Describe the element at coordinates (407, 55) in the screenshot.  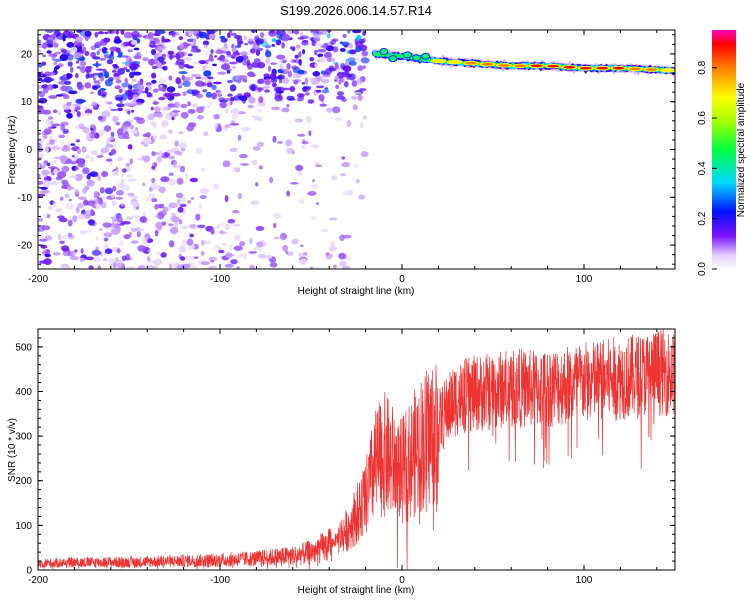
I see `spectrogram-ridge-knot` at that location.